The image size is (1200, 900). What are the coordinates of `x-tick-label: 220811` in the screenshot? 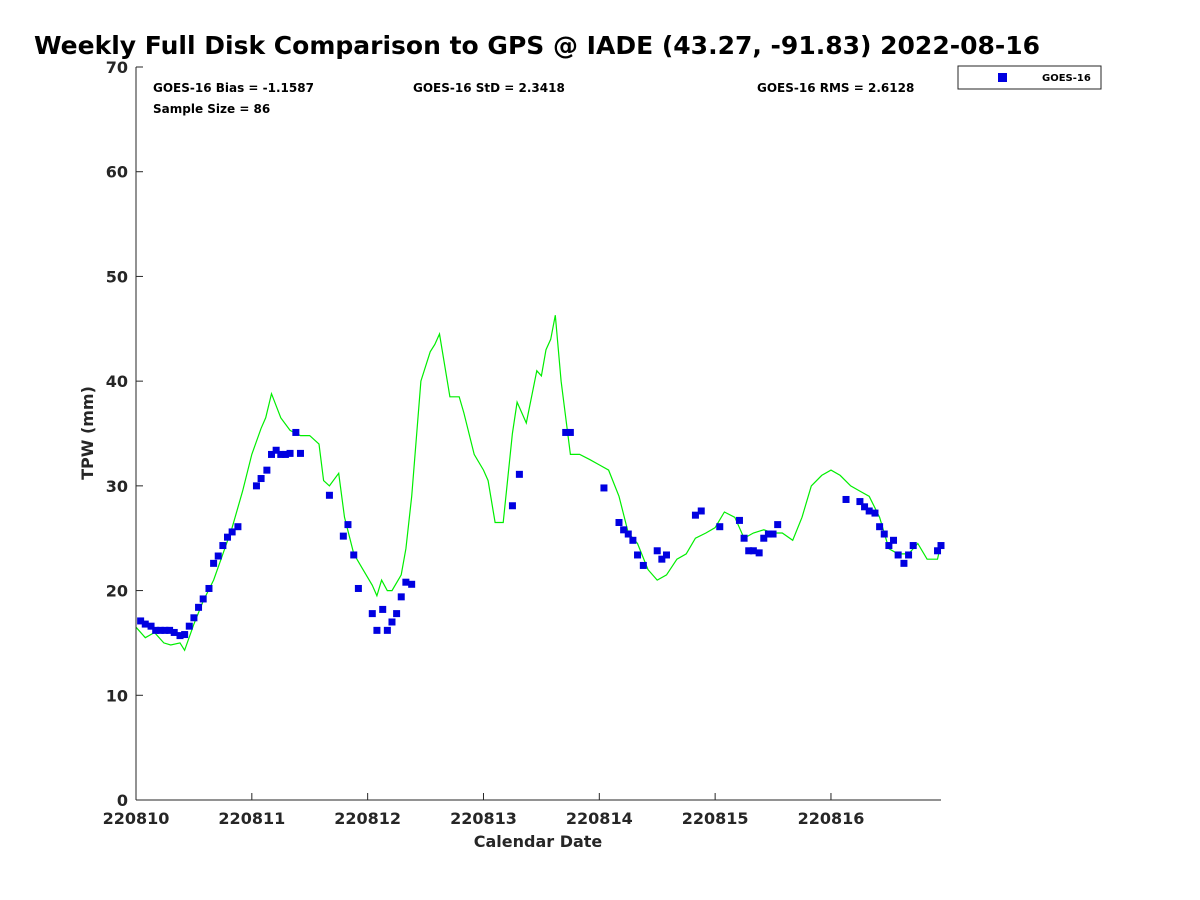 It's located at (251, 818).